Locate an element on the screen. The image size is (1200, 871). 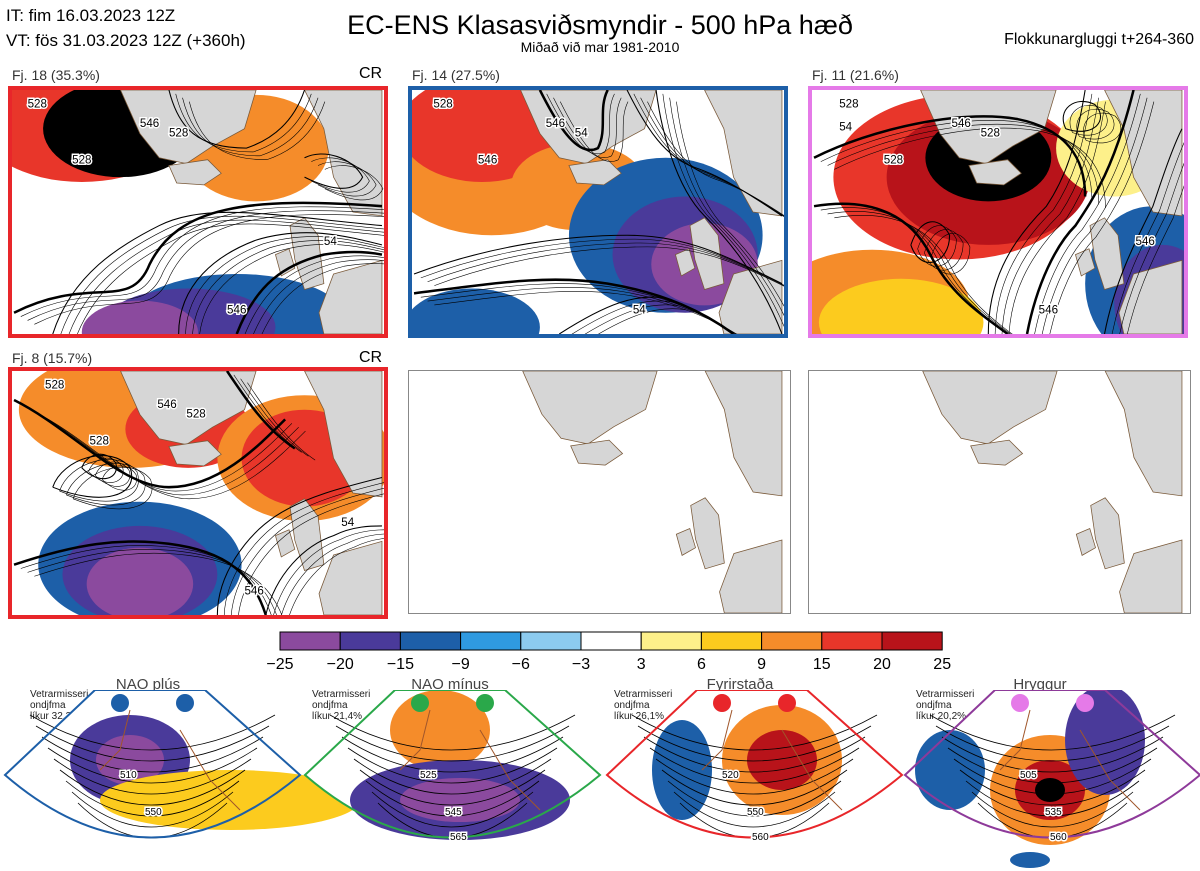
contour-label: 54 is located at coordinates (639, 310).